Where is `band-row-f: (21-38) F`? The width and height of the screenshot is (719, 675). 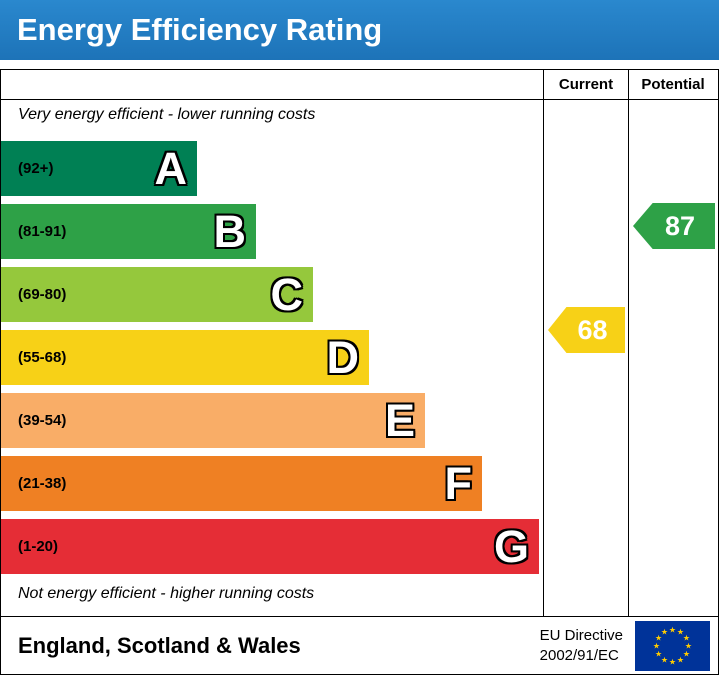 band-row-f: (21-38) F is located at coordinates (270, 483).